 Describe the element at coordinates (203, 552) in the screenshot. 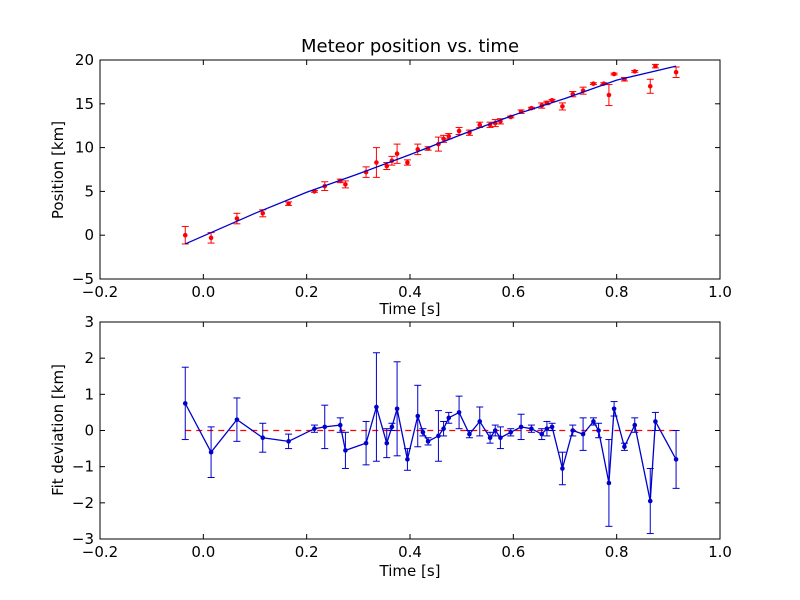

I see `x-tick-label: 0.0` at that location.